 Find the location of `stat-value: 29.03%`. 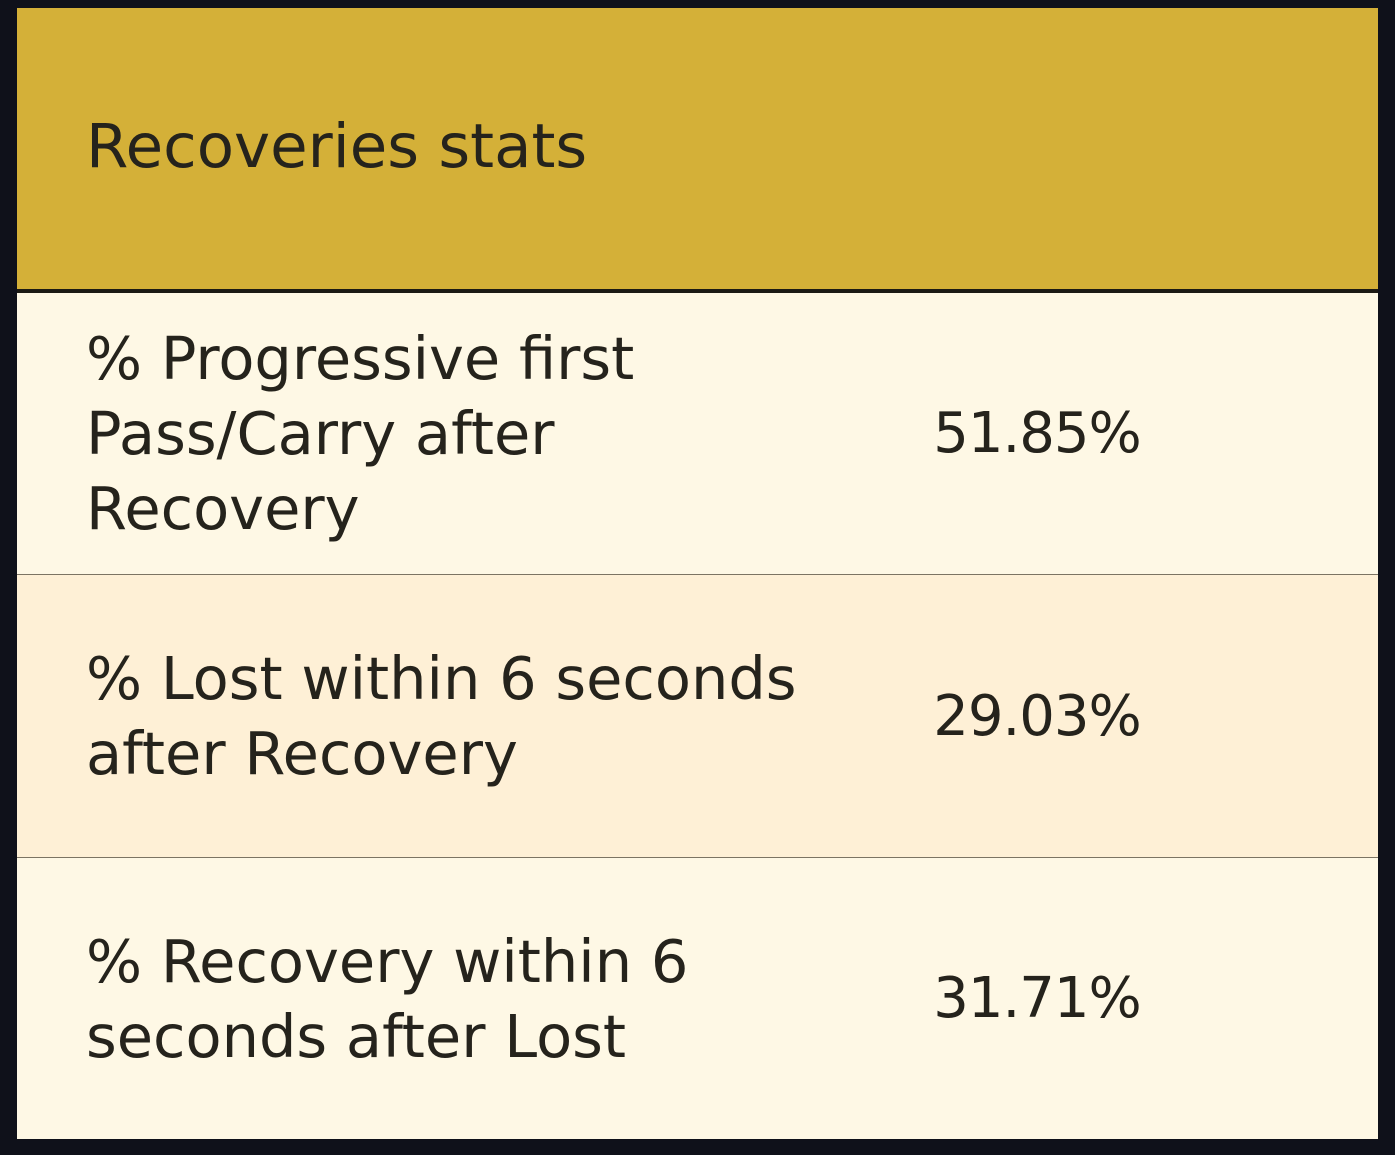

stat-value: 29.03% is located at coordinates (1037, 716).